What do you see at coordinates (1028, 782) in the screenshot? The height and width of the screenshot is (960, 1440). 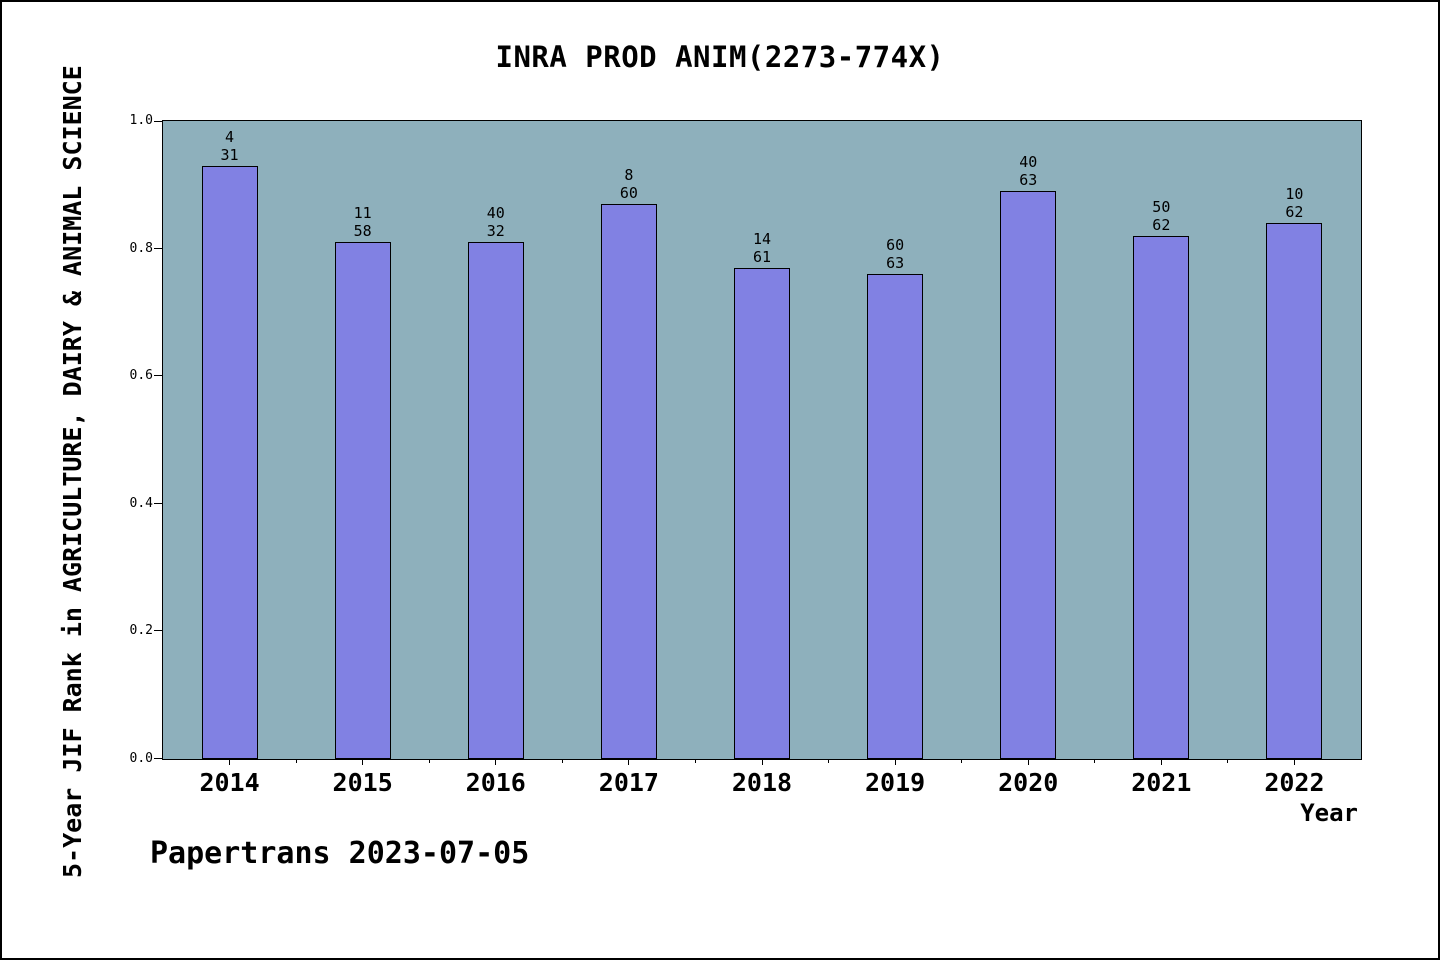 I see `x-axis-tick-label: 2020` at bounding box center [1028, 782].